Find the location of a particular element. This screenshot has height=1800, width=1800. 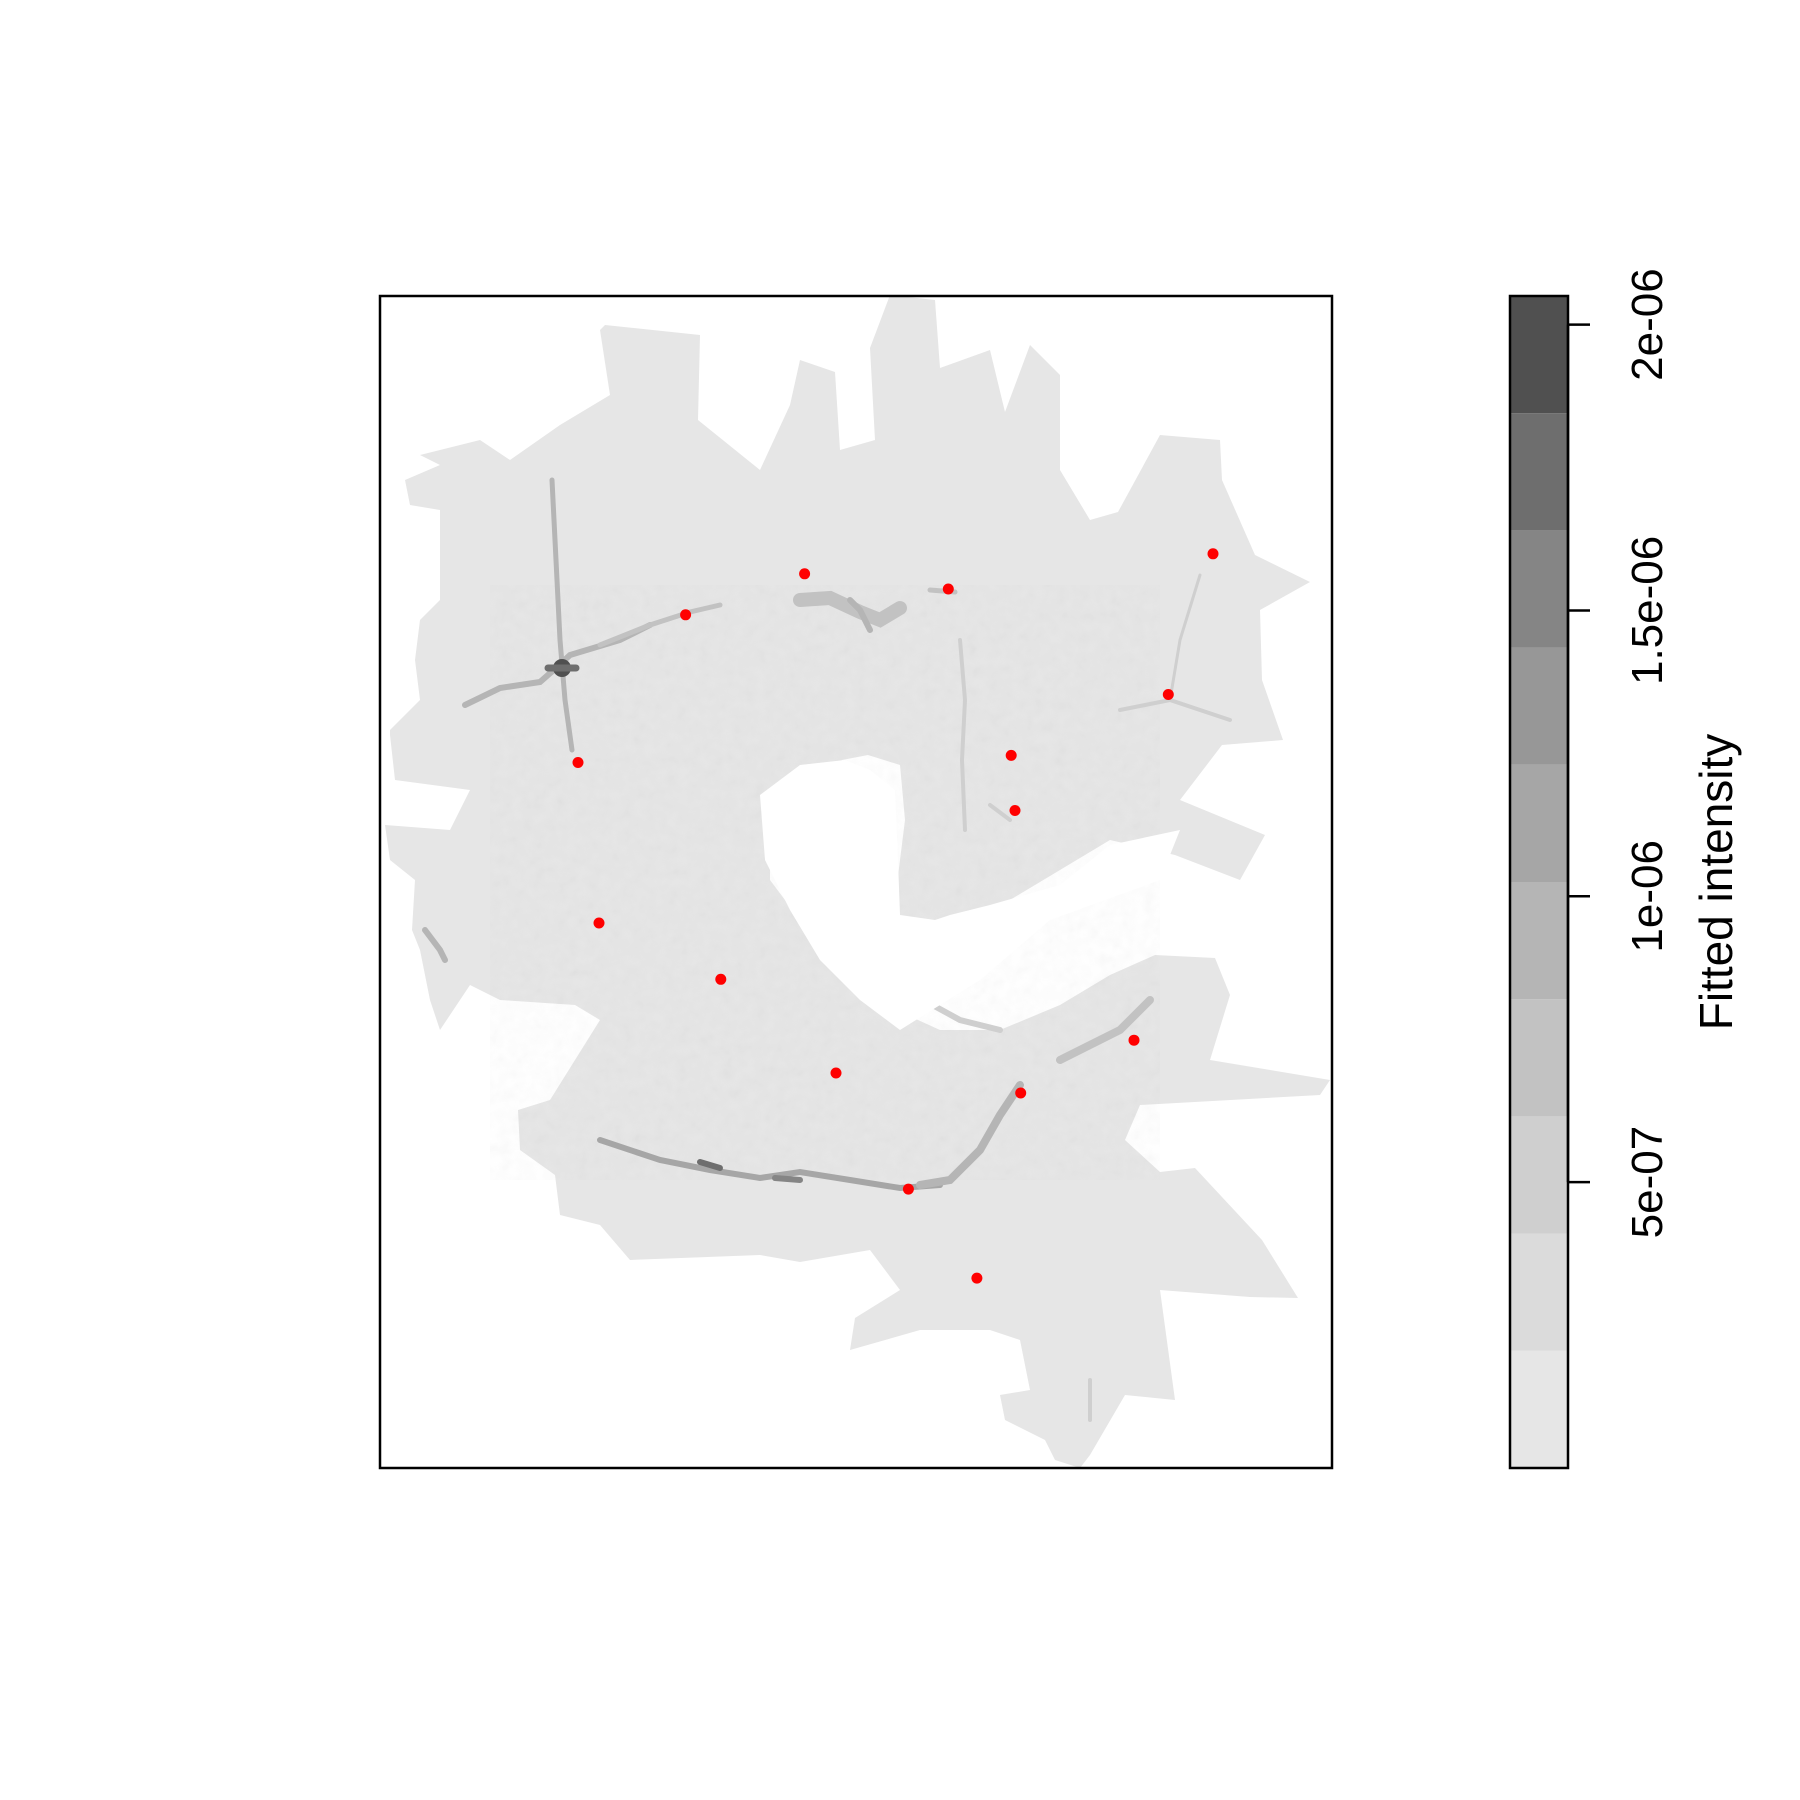

colorbar-axis: 5e-07 1e-06 1.5e-06 2e-06 is located at coordinates (1619, 753).